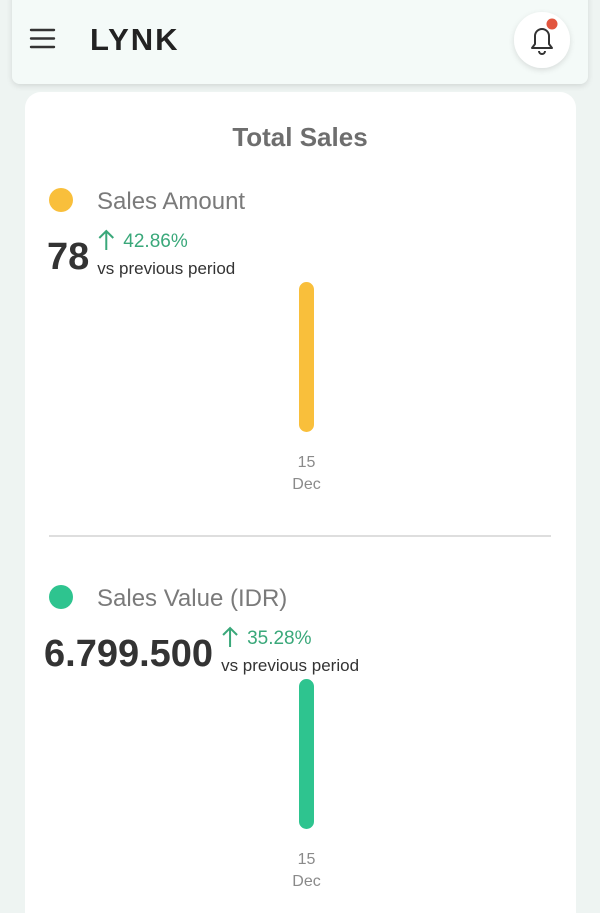 The height and width of the screenshot is (913, 600). I want to click on app-header, so click(300, 42).